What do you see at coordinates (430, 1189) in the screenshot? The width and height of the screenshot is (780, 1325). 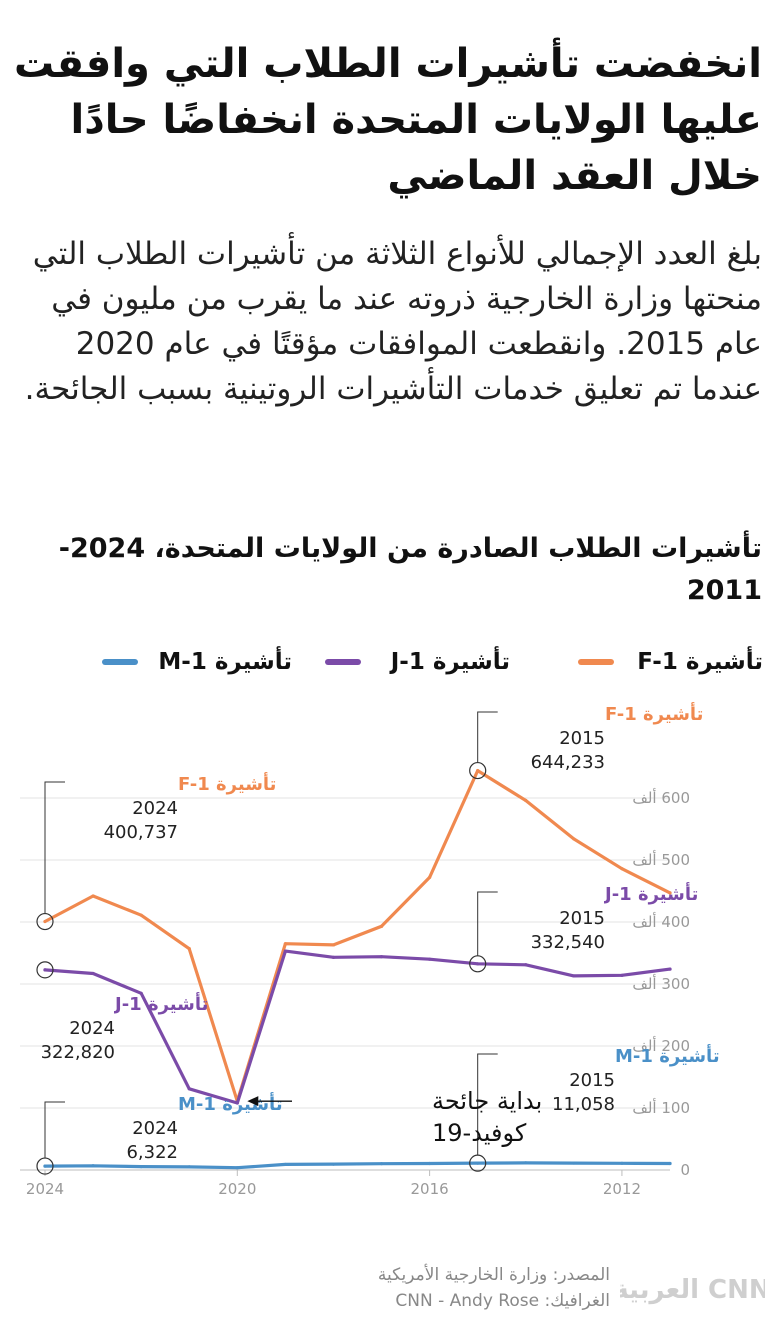 I see `x-tick-label: 2016` at bounding box center [430, 1189].